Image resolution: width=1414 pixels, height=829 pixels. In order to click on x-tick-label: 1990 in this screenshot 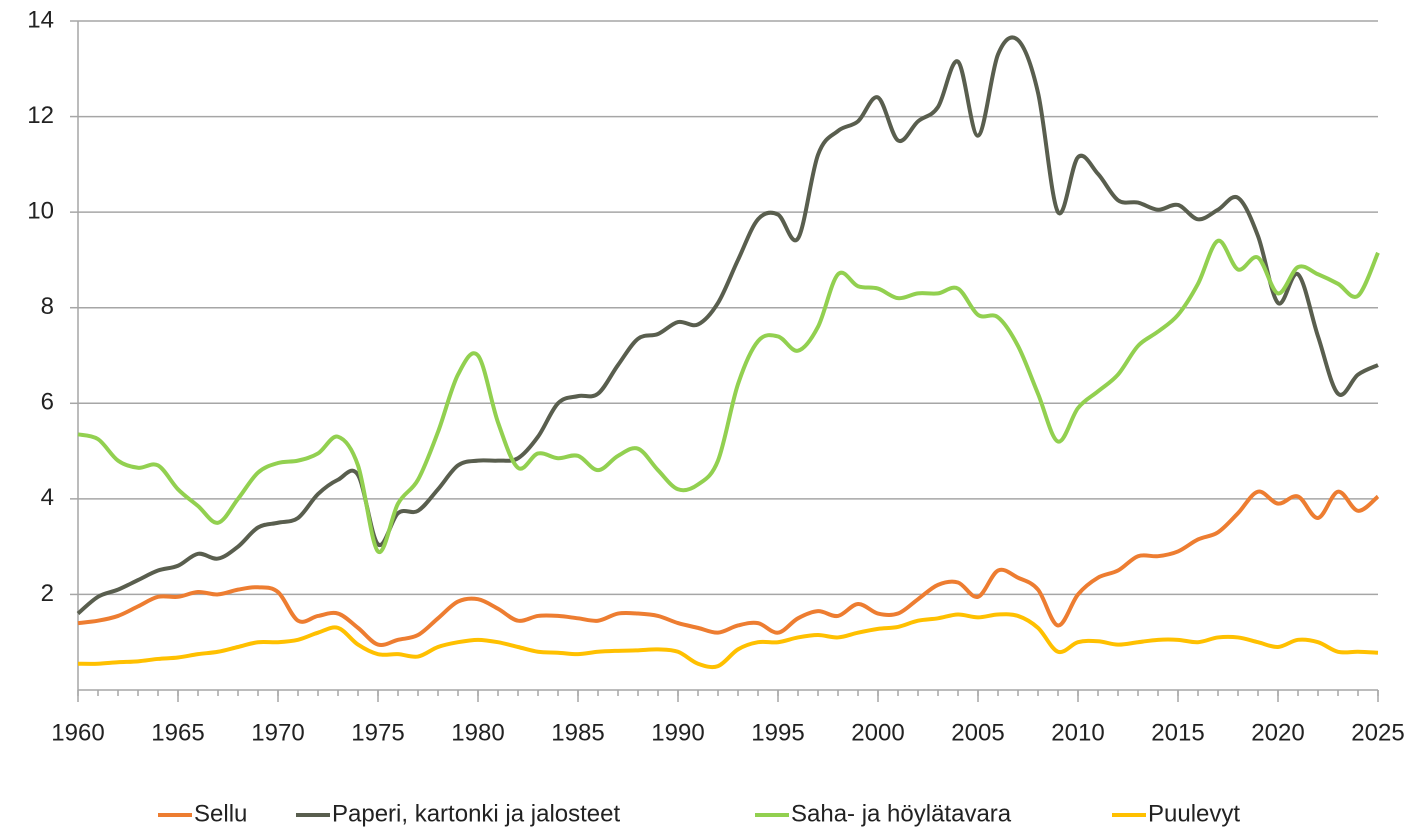, I will do `click(677, 732)`.